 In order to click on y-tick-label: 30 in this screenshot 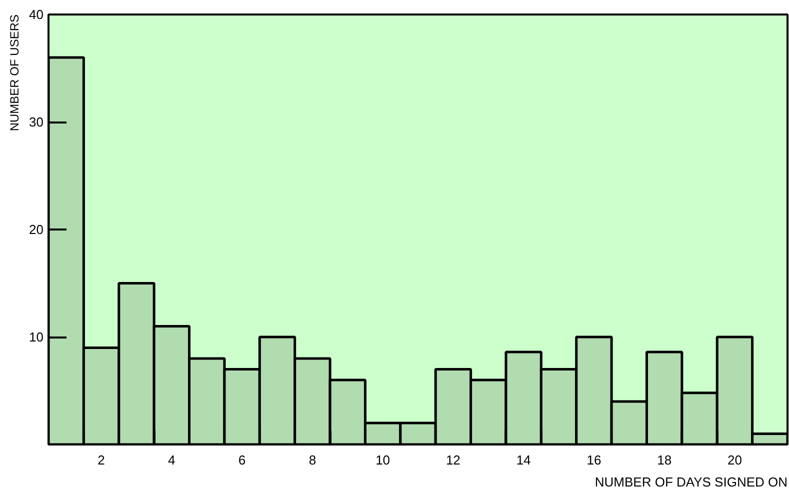, I will do `click(36, 122)`.